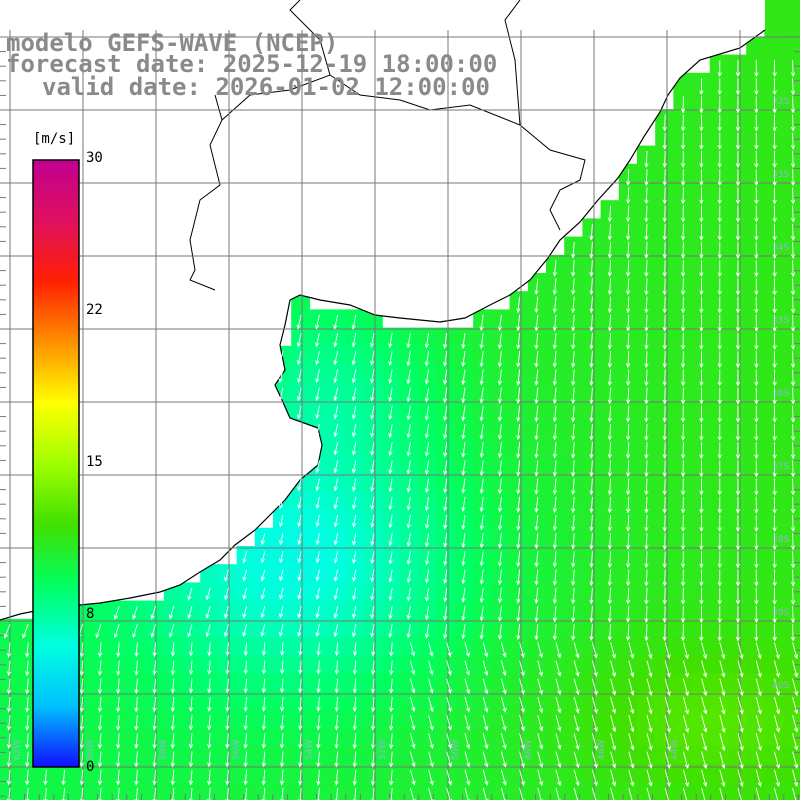  I want to click on colorbar, so click(56, 463).